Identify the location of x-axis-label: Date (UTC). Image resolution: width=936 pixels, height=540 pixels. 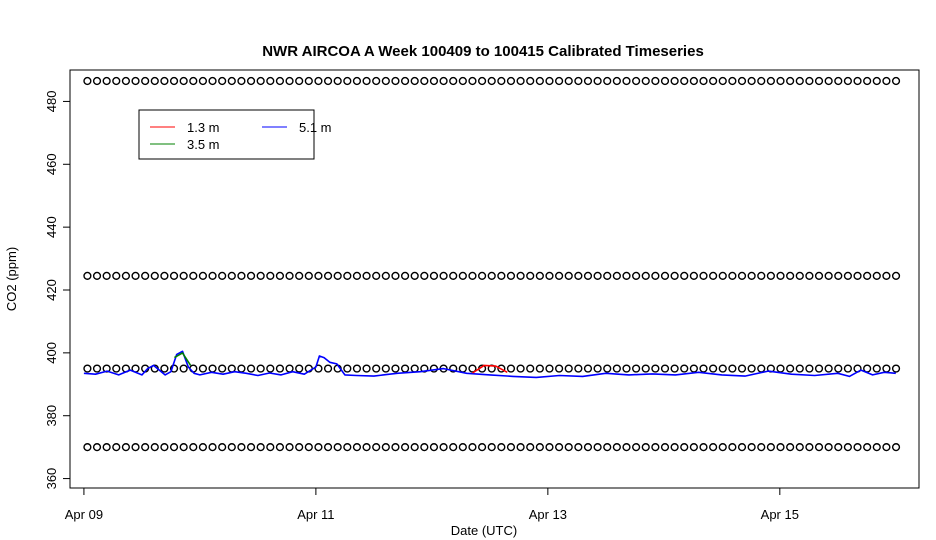
(484, 530).